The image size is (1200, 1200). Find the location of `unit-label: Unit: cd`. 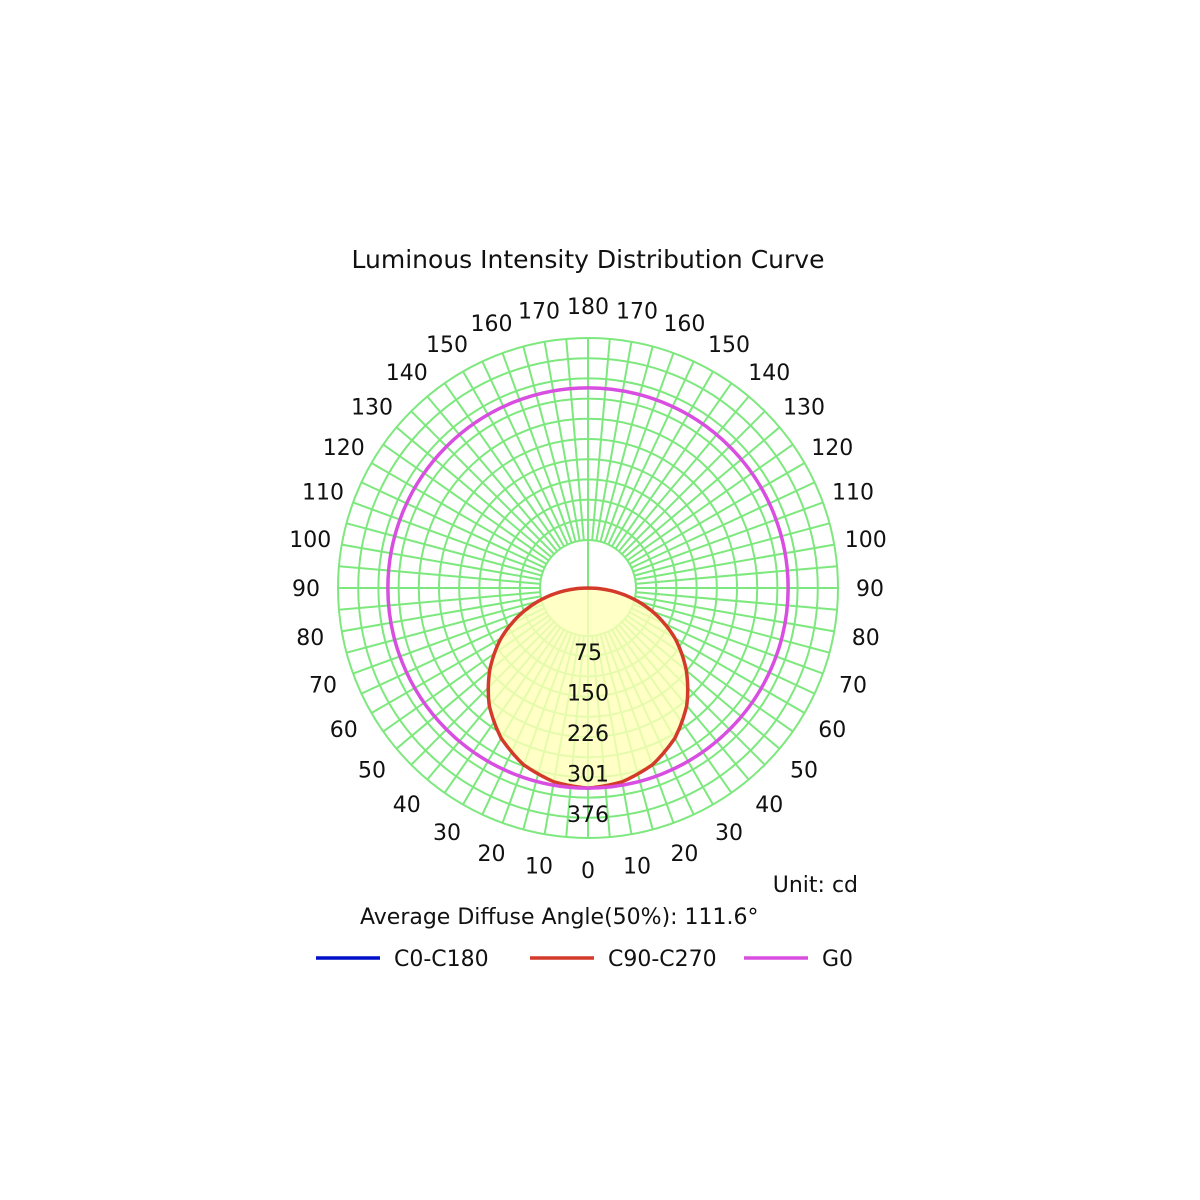

unit-label: Unit: cd is located at coordinates (815, 885).